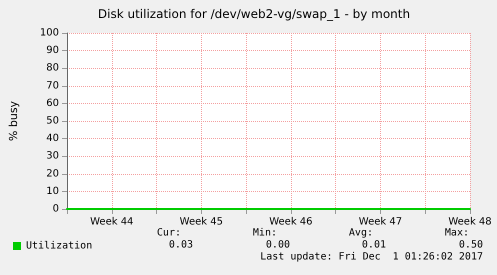 Image resolution: width=497 pixels, height=275 pixels. What do you see at coordinates (180, 245) in the screenshot?
I see `text: 0.03` at bounding box center [180, 245].